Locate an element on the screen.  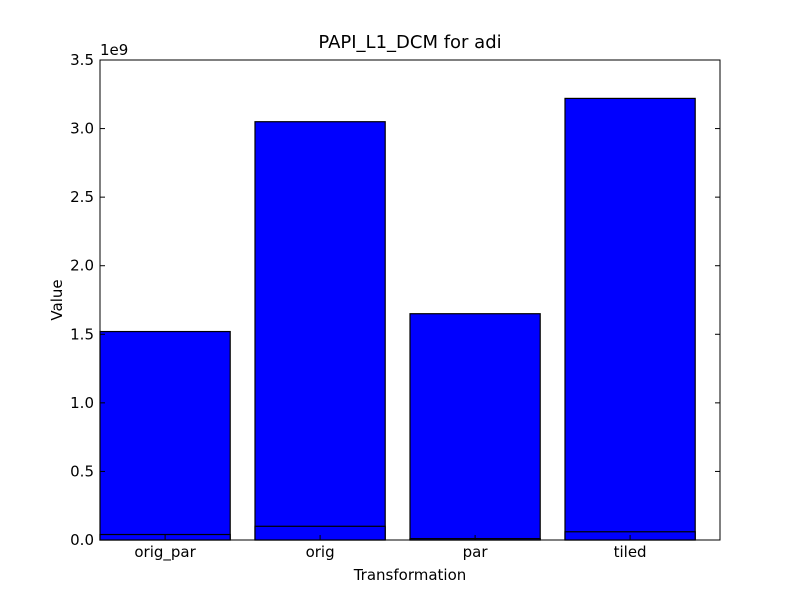
y-tick-label: 1.0 is located at coordinates (82, 403).